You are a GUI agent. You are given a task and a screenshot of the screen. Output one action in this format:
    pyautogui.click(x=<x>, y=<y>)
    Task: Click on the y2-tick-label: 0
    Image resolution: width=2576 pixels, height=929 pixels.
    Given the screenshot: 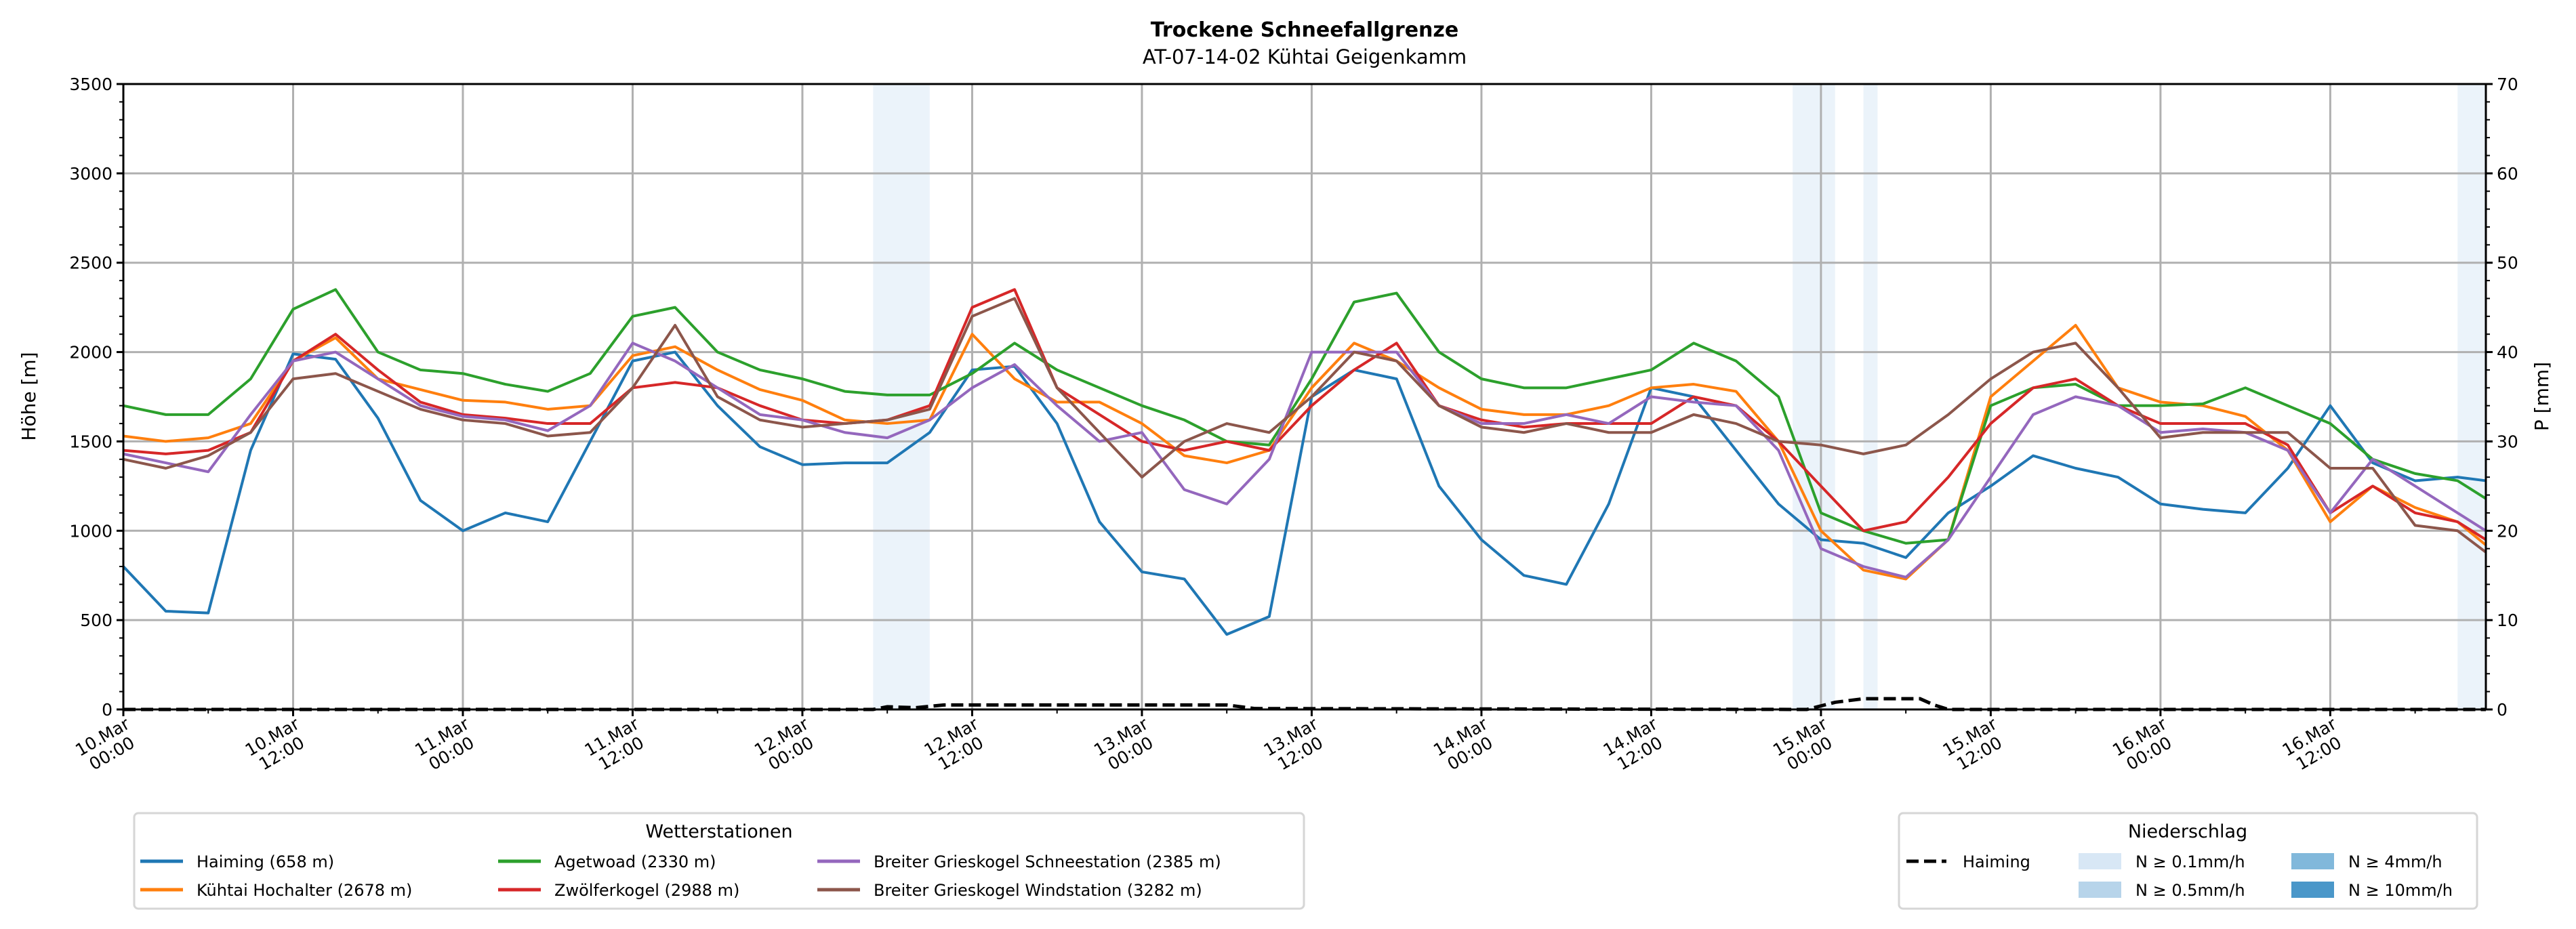 What is the action you would take?
    pyautogui.click(x=2502, y=710)
    